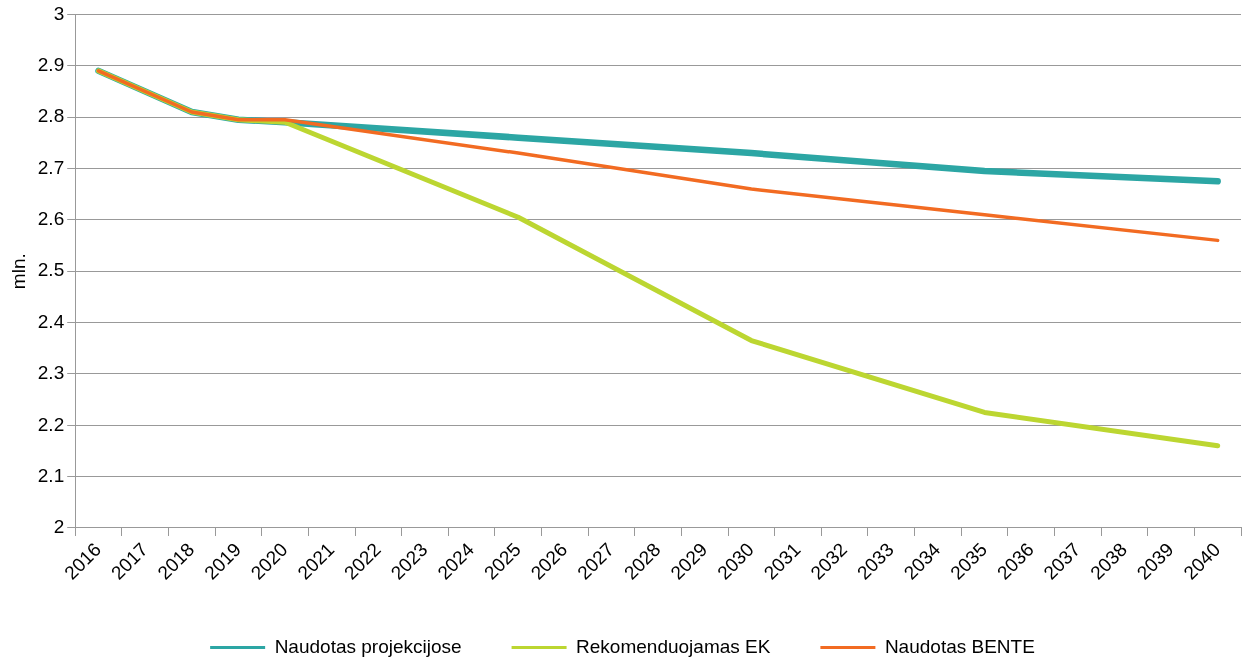  What do you see at coordinates (51, 321) in the screenshot?
I see `y-tick-label: 2.4` at bounding box center [51, 321].